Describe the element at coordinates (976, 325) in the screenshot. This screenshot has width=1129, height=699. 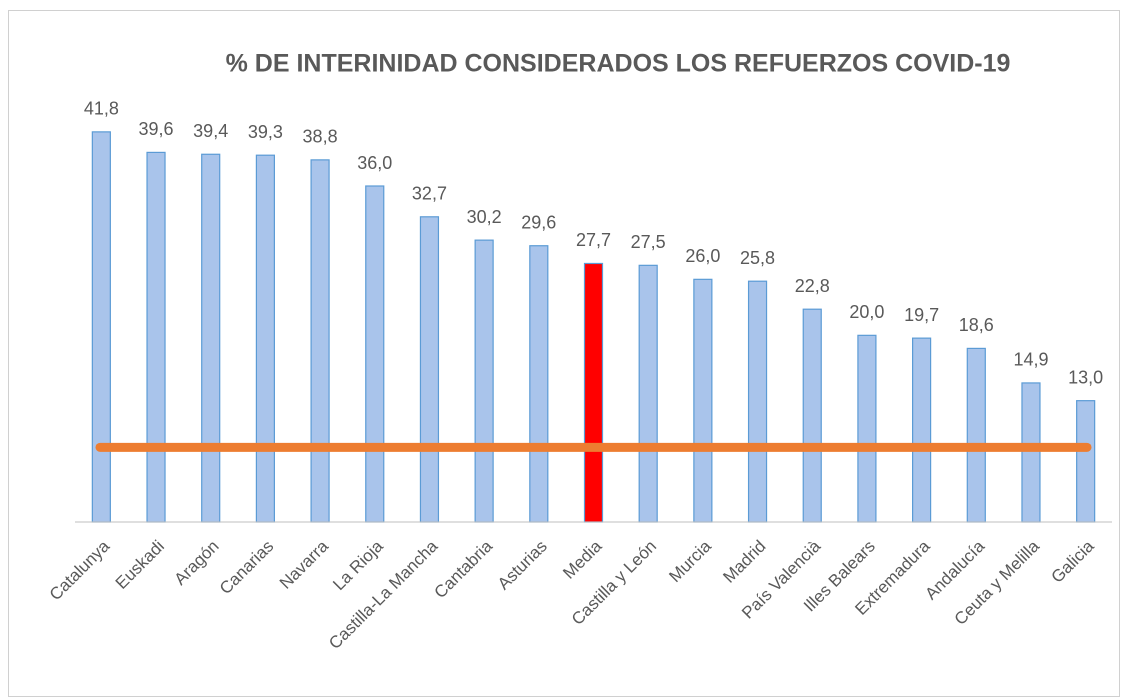
I see `value-label: 18,6` at that location.